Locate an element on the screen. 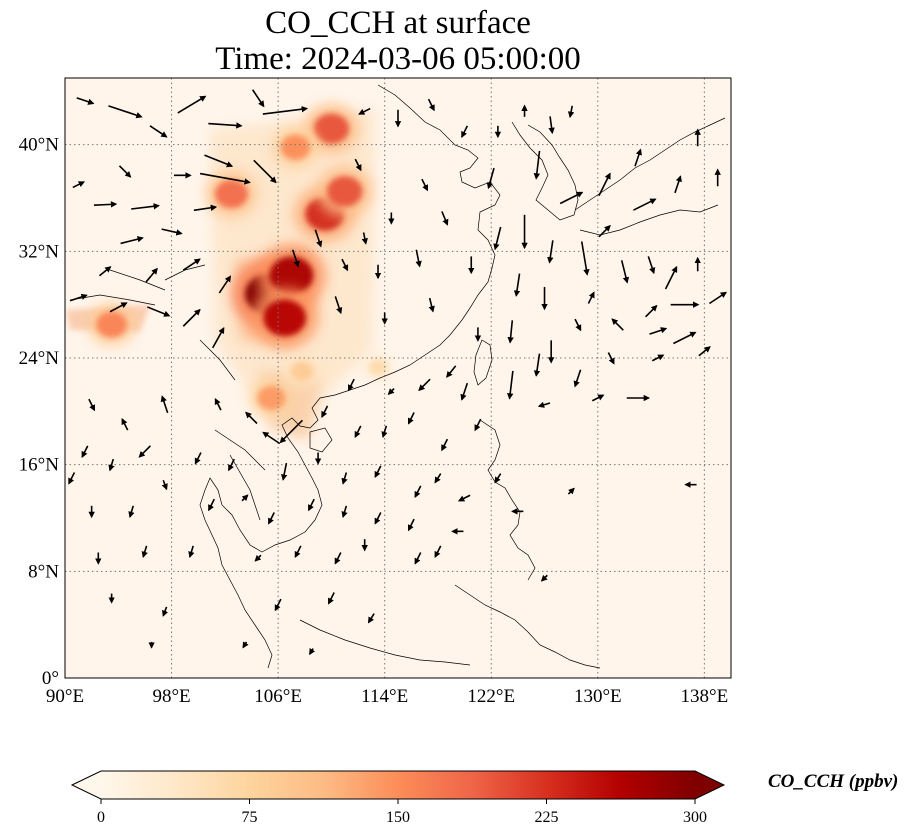 Image resolution: width=921 pixels, height=836 pixels. x-tick-label: 114°E is located at coordinates (384, 696).